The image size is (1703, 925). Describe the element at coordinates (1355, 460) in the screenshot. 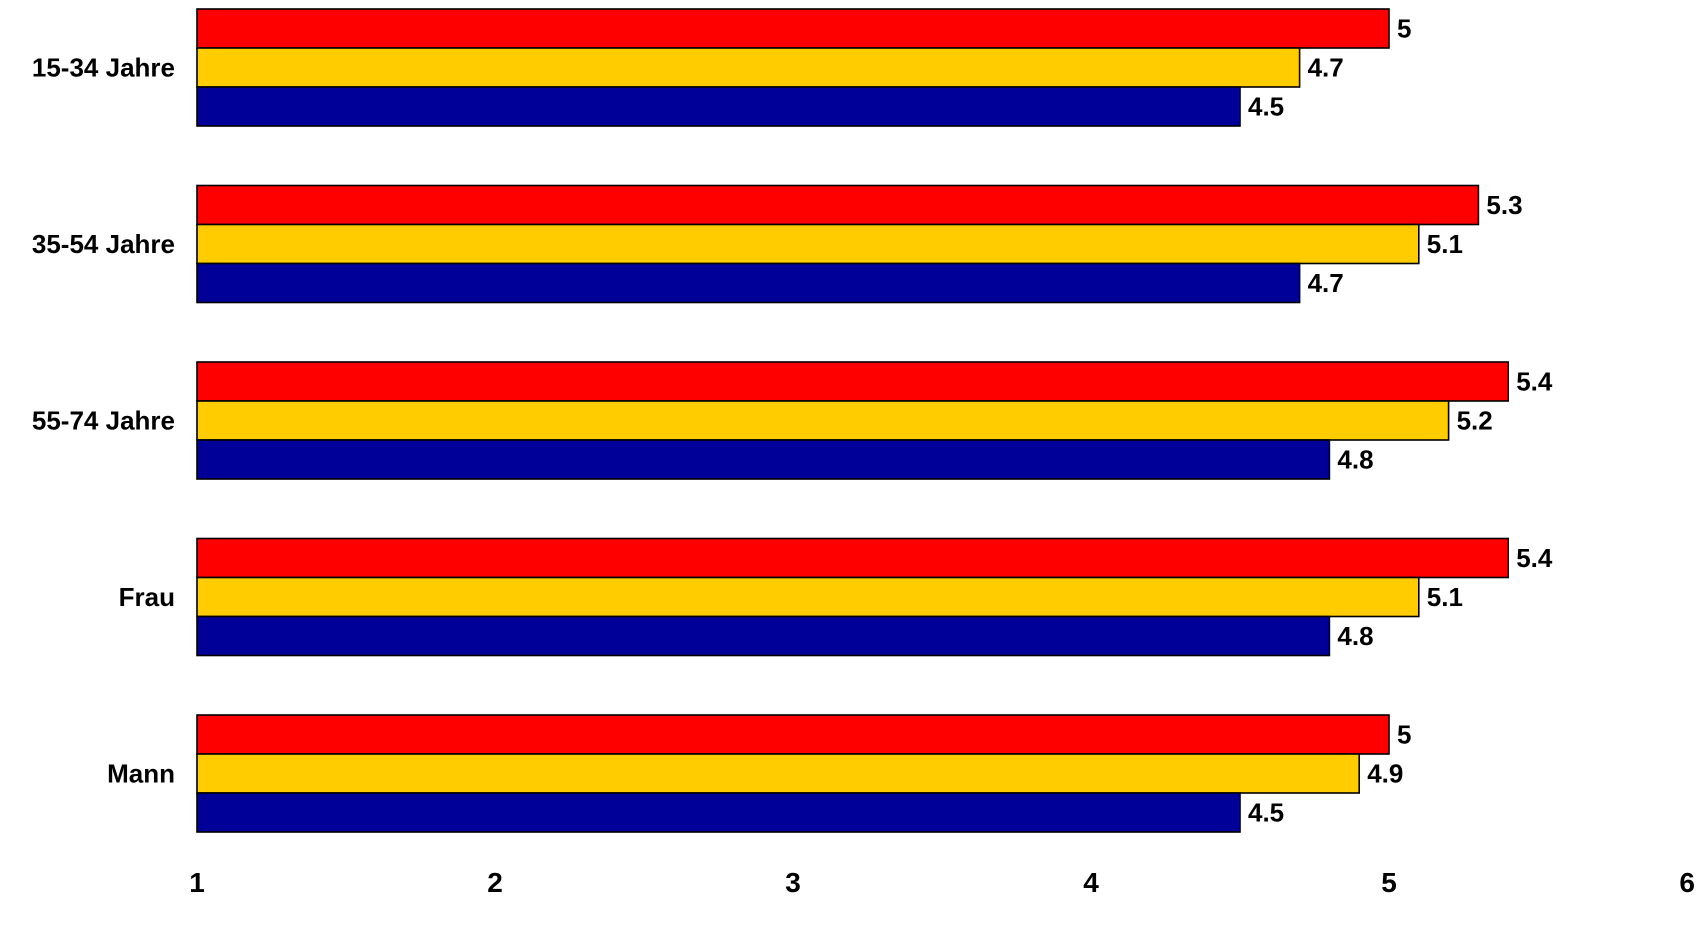

I see `value-label-55-74-jahre-series-3: 4.8` at that location.